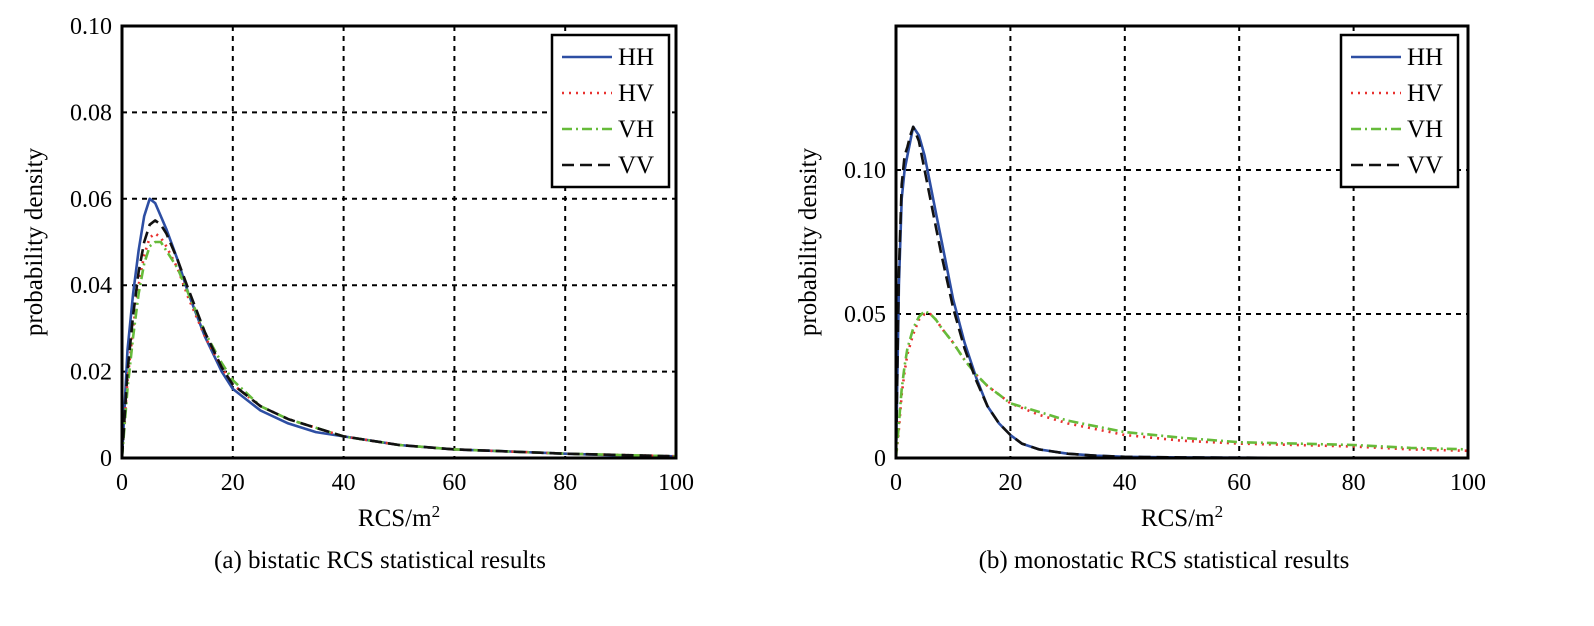  I want to click on series-line-hh, so click(398, 328).